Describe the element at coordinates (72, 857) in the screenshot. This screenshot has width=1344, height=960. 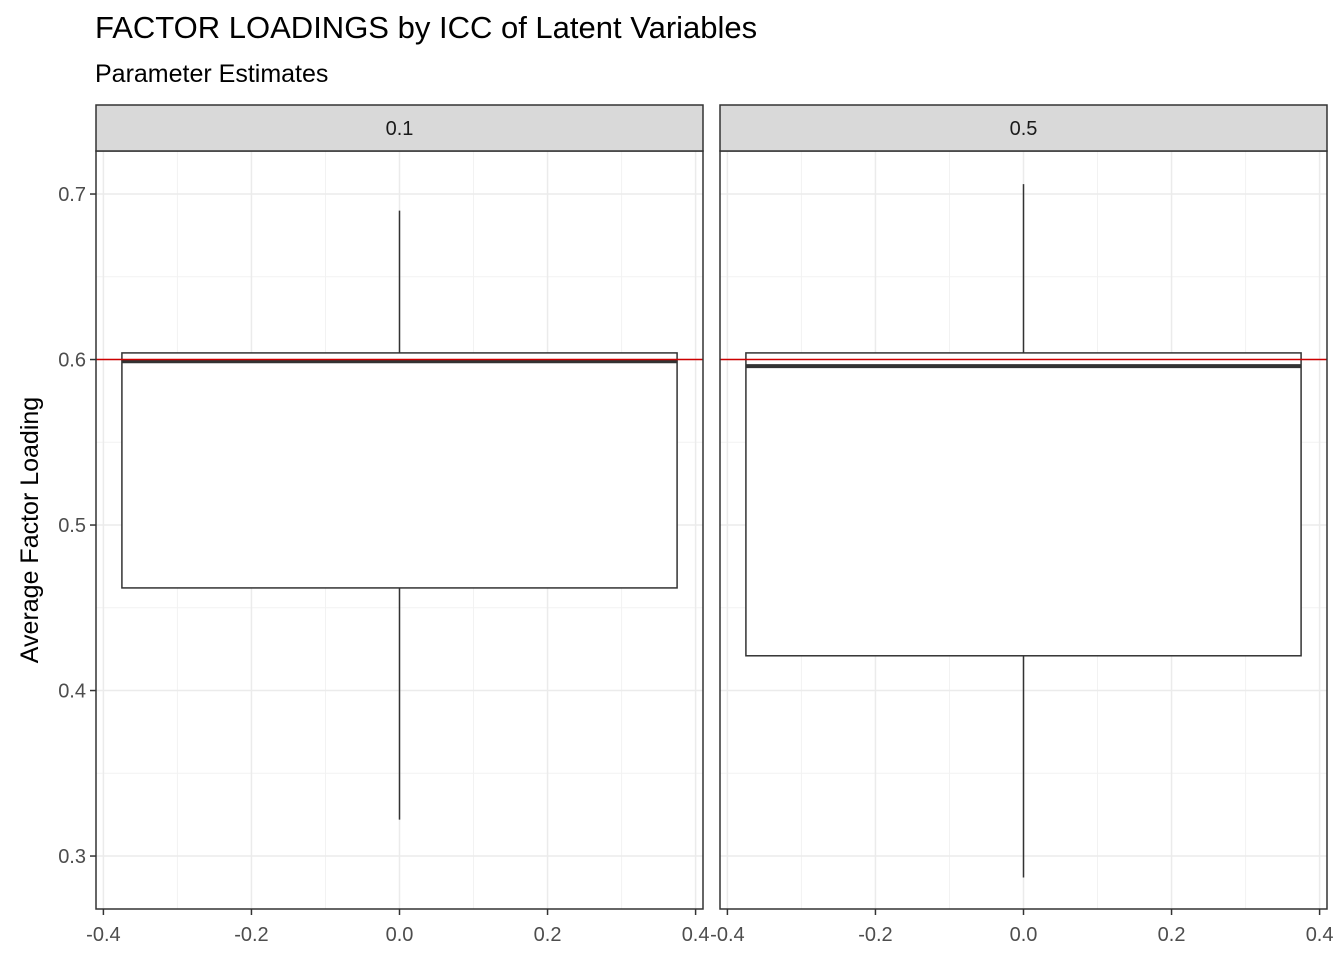
I see `y-tick-label: 0.3` at that location.